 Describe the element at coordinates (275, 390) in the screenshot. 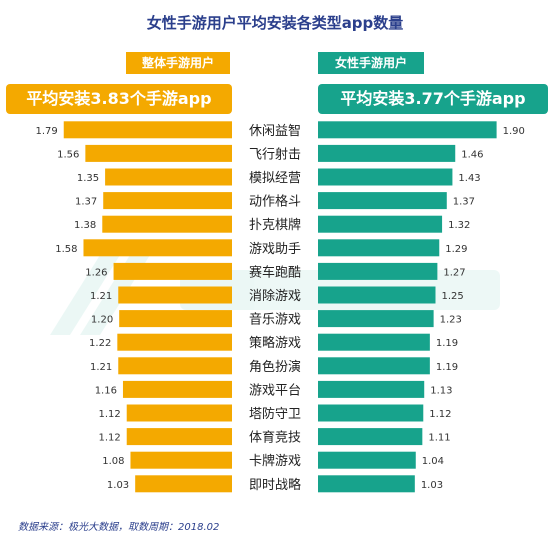

I see `category-label-11: 游戏平台` at that location.